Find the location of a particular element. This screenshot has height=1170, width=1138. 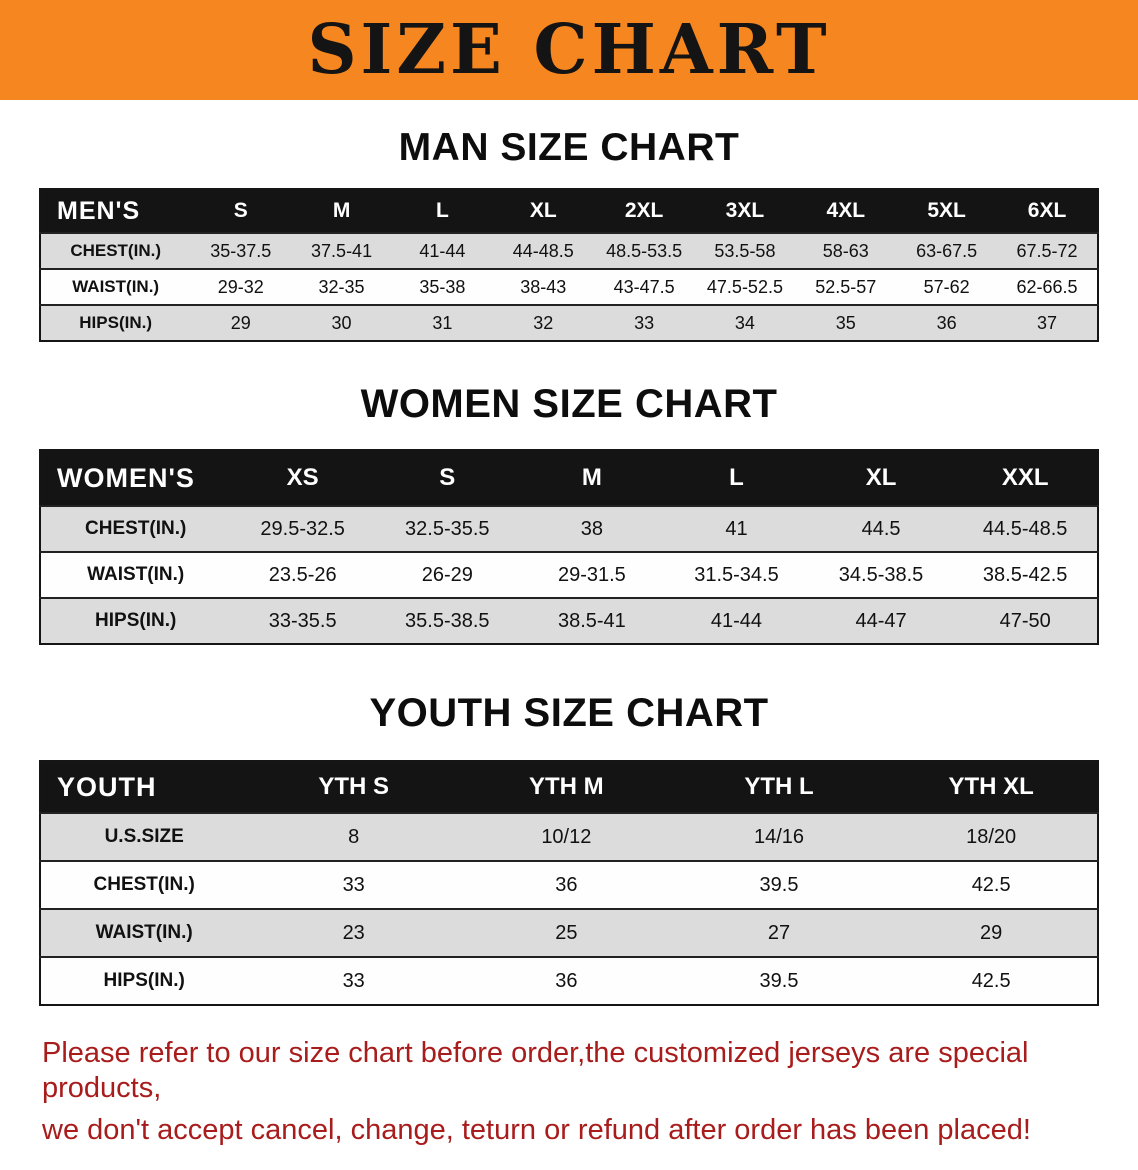

size-cell: 38 is located at coordinates (592, 528).